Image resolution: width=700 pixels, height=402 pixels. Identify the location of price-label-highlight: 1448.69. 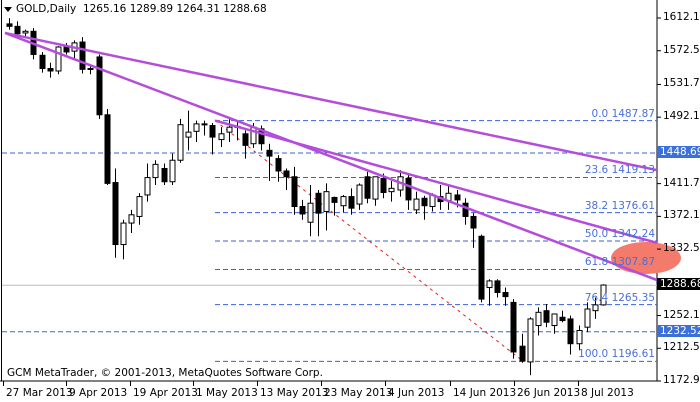
(678, 152).